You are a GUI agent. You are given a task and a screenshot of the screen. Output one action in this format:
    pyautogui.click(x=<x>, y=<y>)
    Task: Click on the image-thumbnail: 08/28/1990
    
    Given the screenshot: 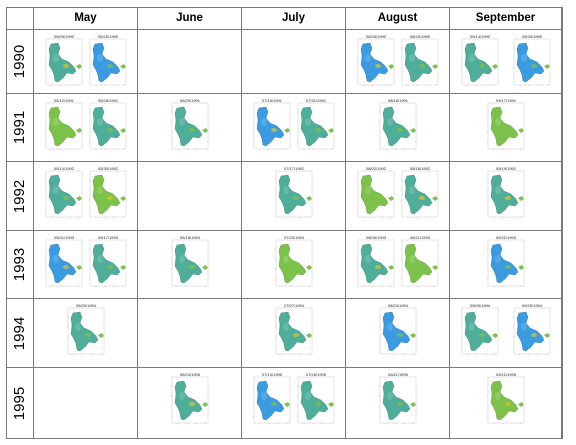 What is the action you would take?
    pyautogui.click(x=376, y=62)
    